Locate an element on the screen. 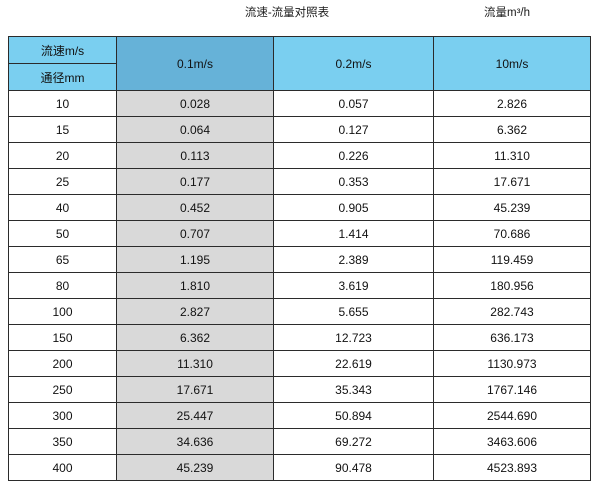 Image resolution: width=600 pixels, height=481 pixels. table-row: 15 0.064 0.127 6.362 is located at coordinates (299, 129).